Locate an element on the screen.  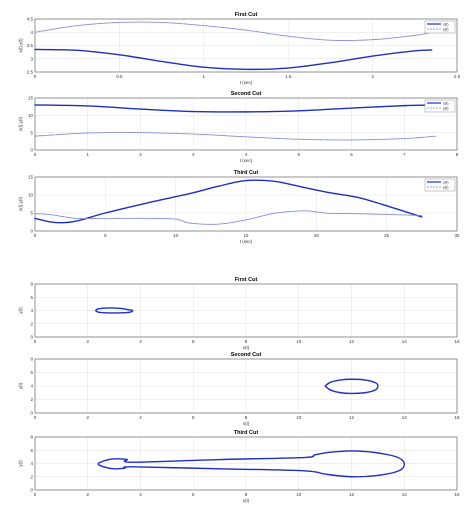
chart-panel-4: 0 2 4 6 8 10 12 14 16 0 2 4 6 8 First Cut x(t) y(t) is located at coordinates (239, 313).